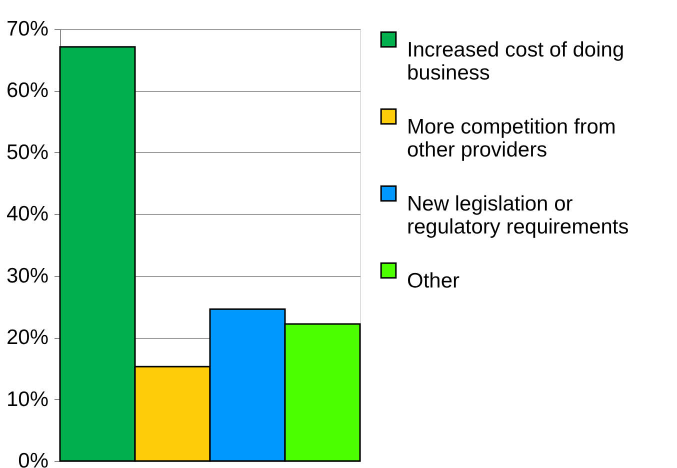  What do you see at coordinates (511, 139) in the screenshot?
I see `legend-label: More competition from other providers` at bounding box center [511, 139].